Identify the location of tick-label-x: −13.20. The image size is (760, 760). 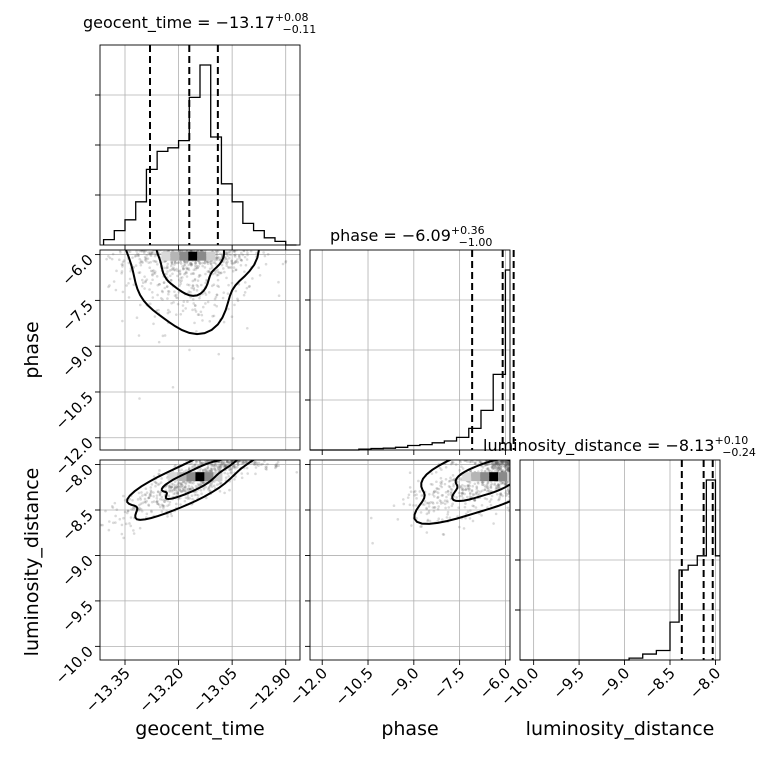
(161, 690).